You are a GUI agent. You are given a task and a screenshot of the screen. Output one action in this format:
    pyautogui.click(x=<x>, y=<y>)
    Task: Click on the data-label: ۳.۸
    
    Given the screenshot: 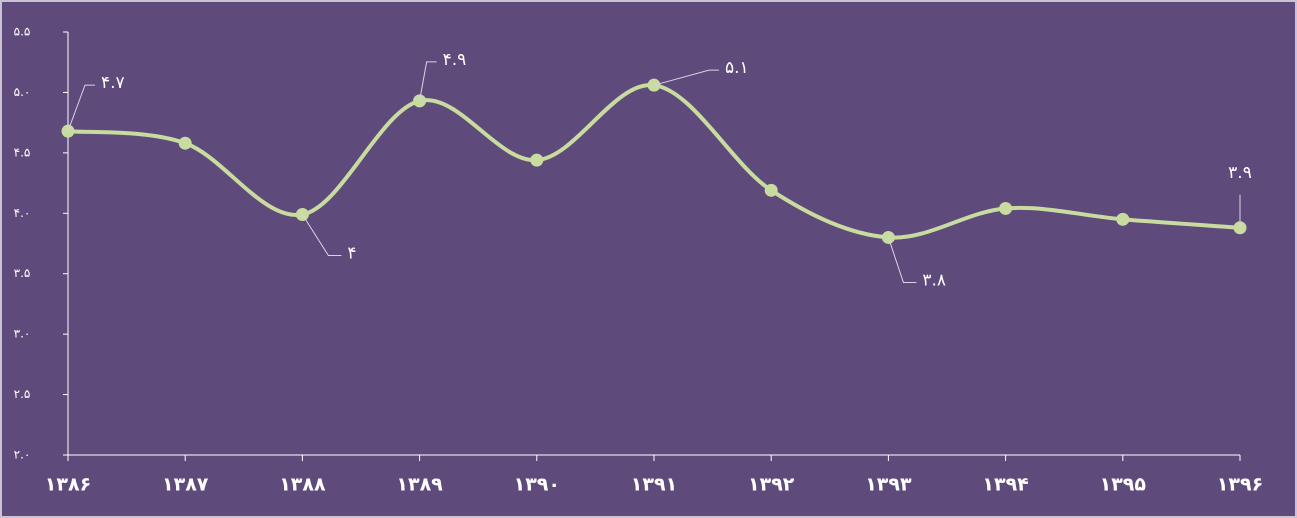 What is the action you would take?
    pyautogui.click(x=934, y=280)
    